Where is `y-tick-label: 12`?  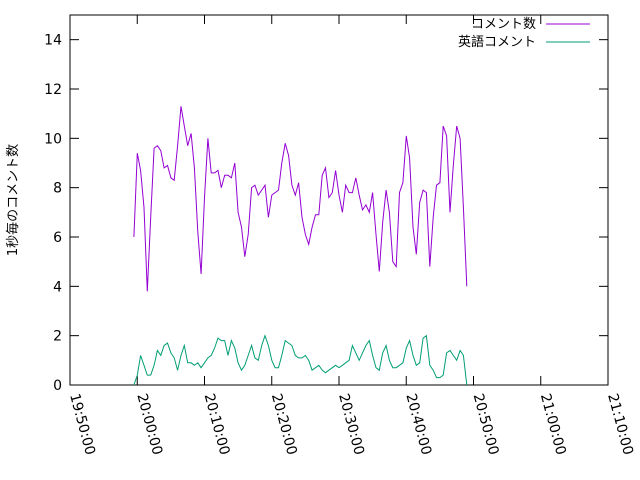
y-tick-label: 12 is located at coordinates (53, 90).